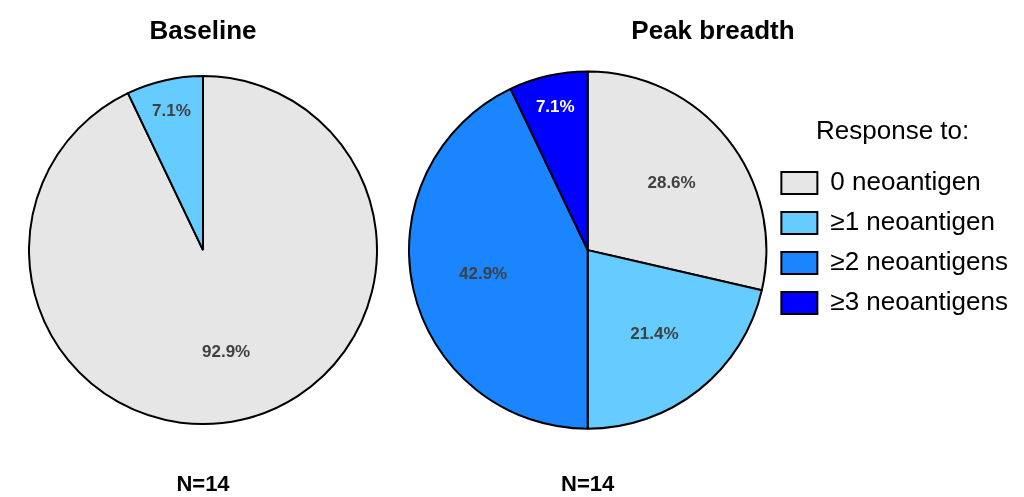 This screenshot has height=497, width=1024. Describe the element at coordinates (905, 181) in the screenshot. I see `legend-label: 0 neoantigen` at that location.